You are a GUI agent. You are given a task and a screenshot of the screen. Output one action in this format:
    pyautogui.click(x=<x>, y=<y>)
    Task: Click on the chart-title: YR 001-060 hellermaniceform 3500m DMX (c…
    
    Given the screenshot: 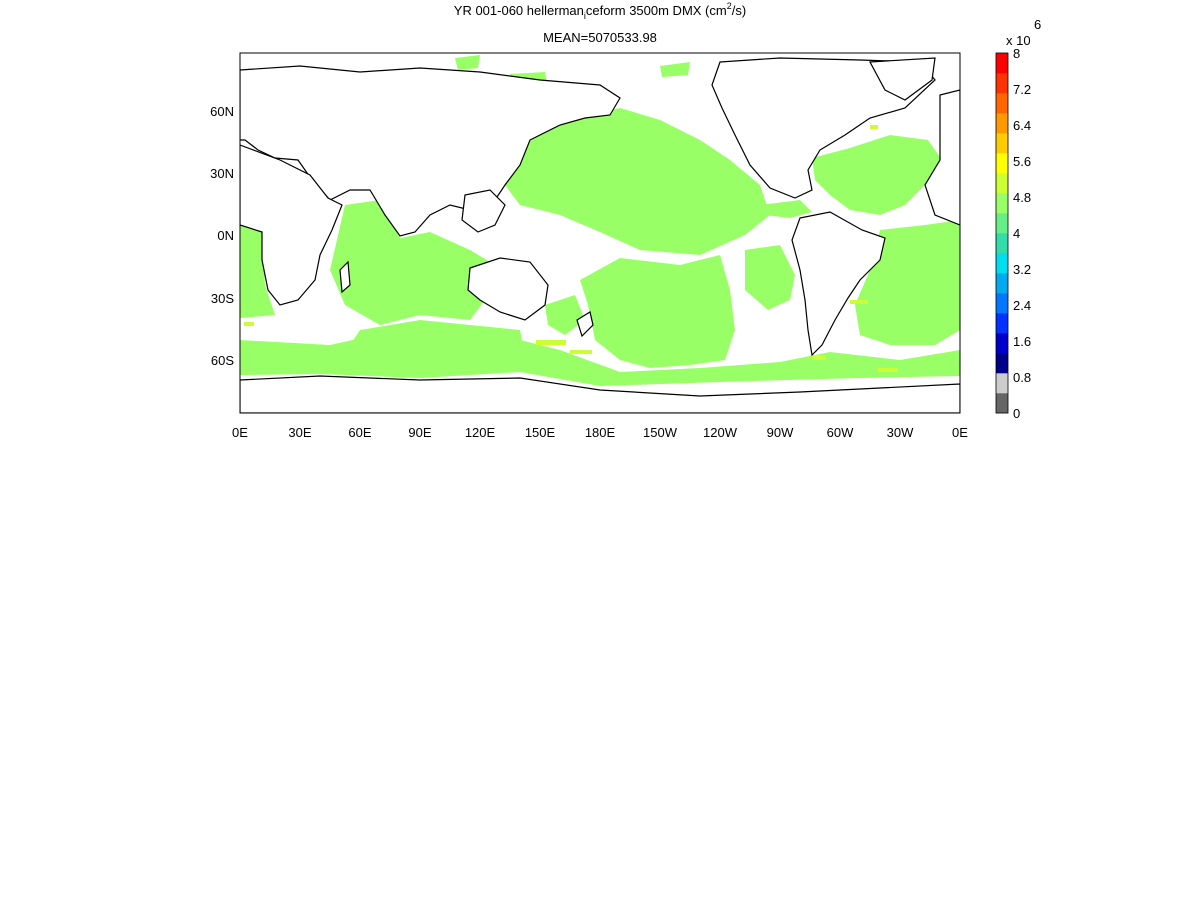 What is the action you would take?
    pyautogui.click(x=600, y=11)
    